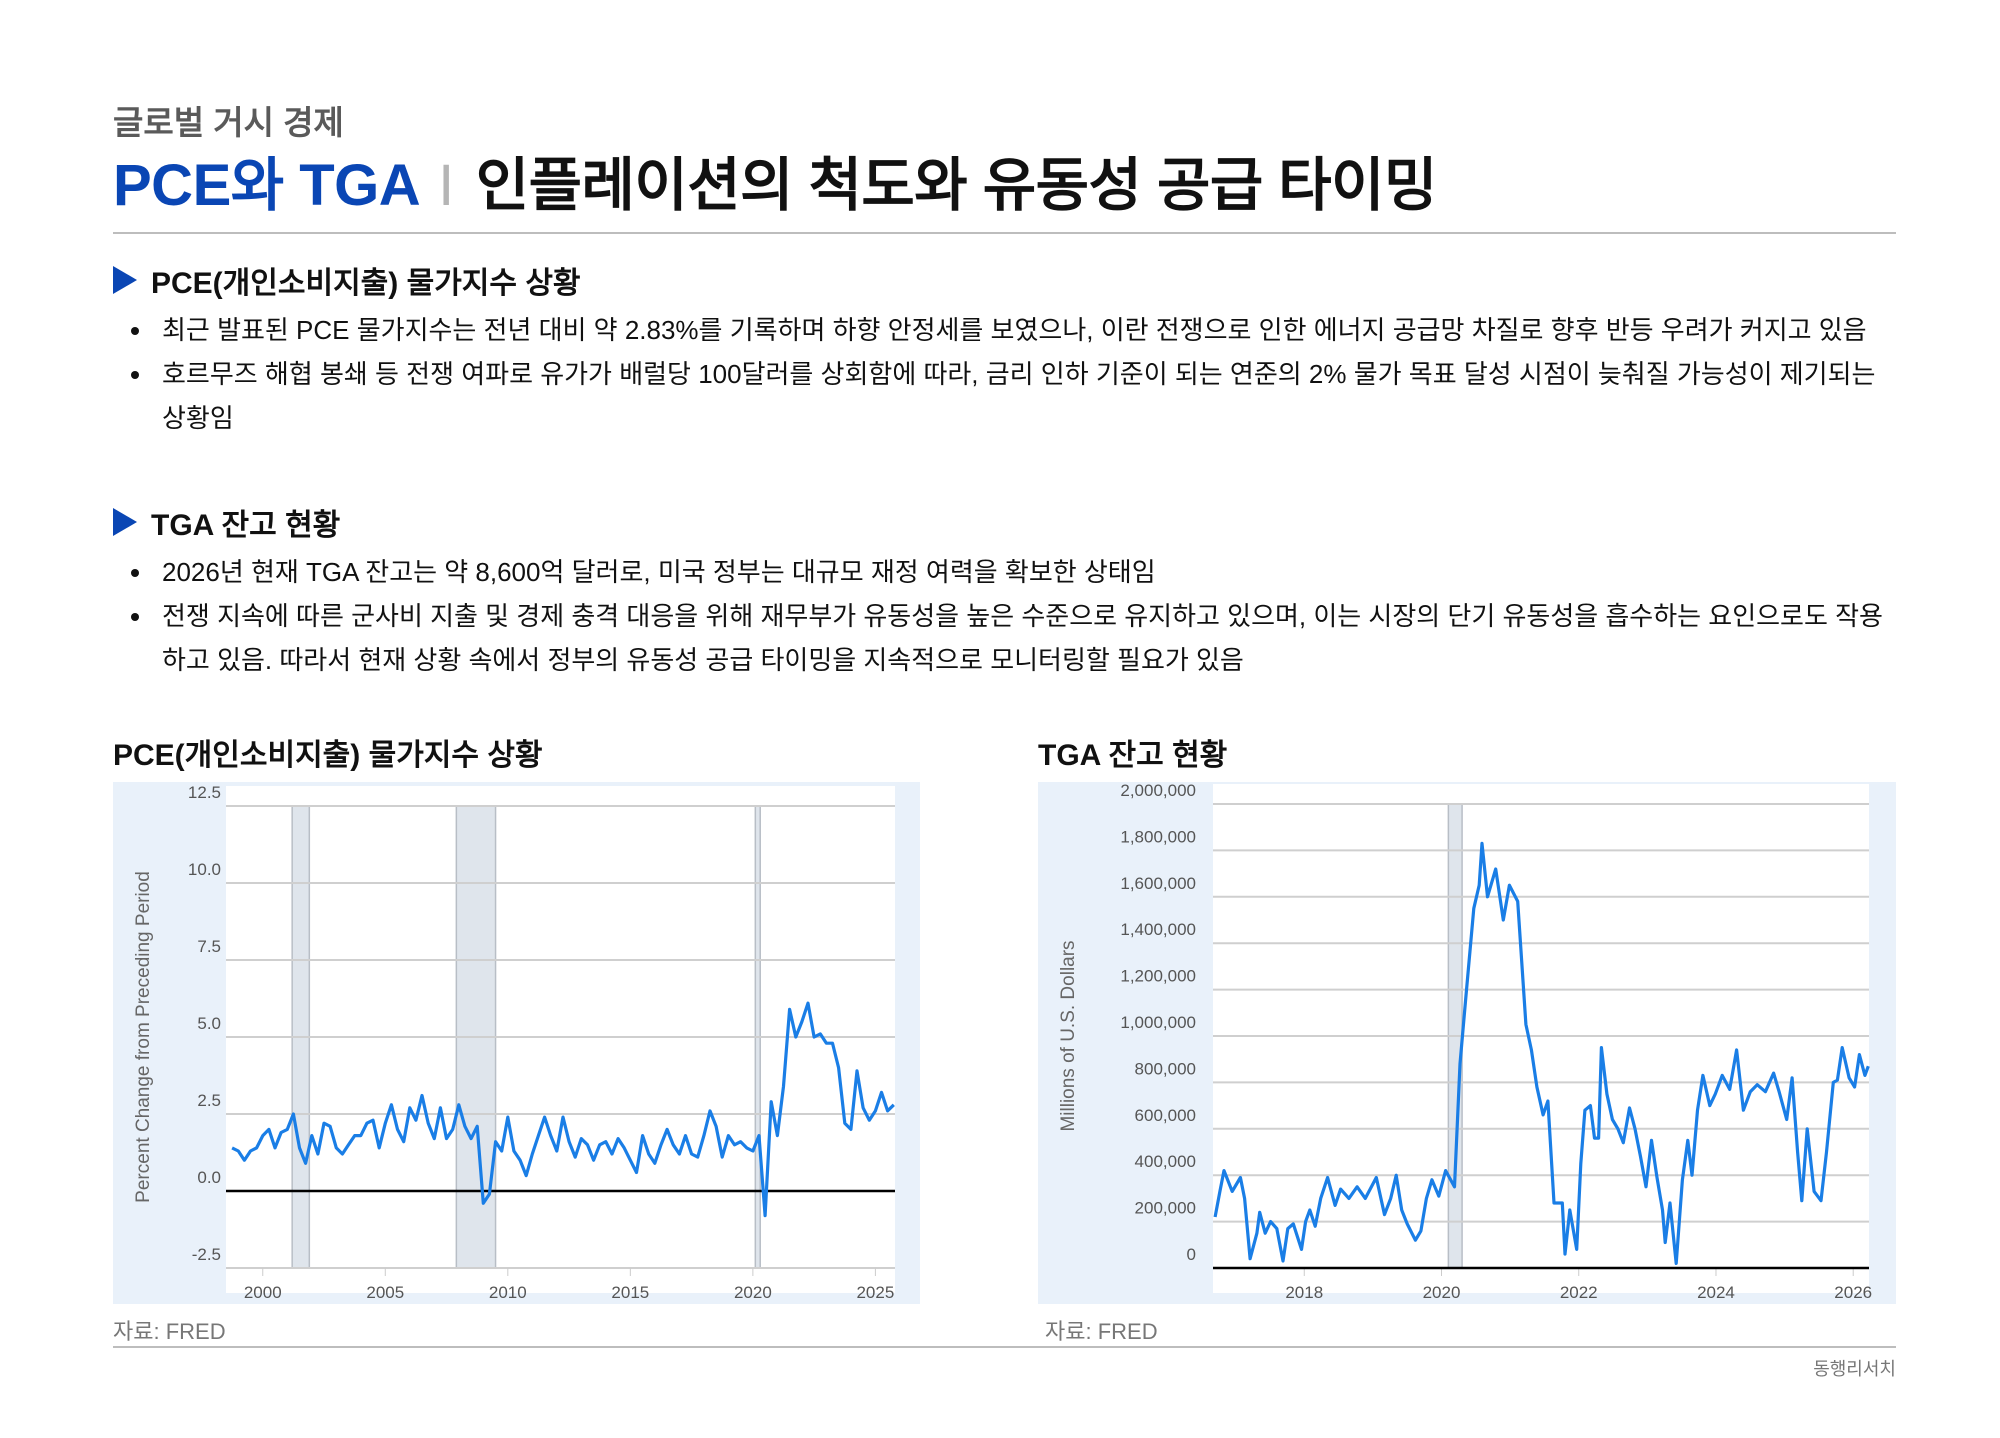 Image resolution: width=2000 pixels, height=1438 pixels. What do you see at coordinates (209, 1100) in the screenshot?
I see `y-tick-label: 2.5` at bounding box center [209, 1100].